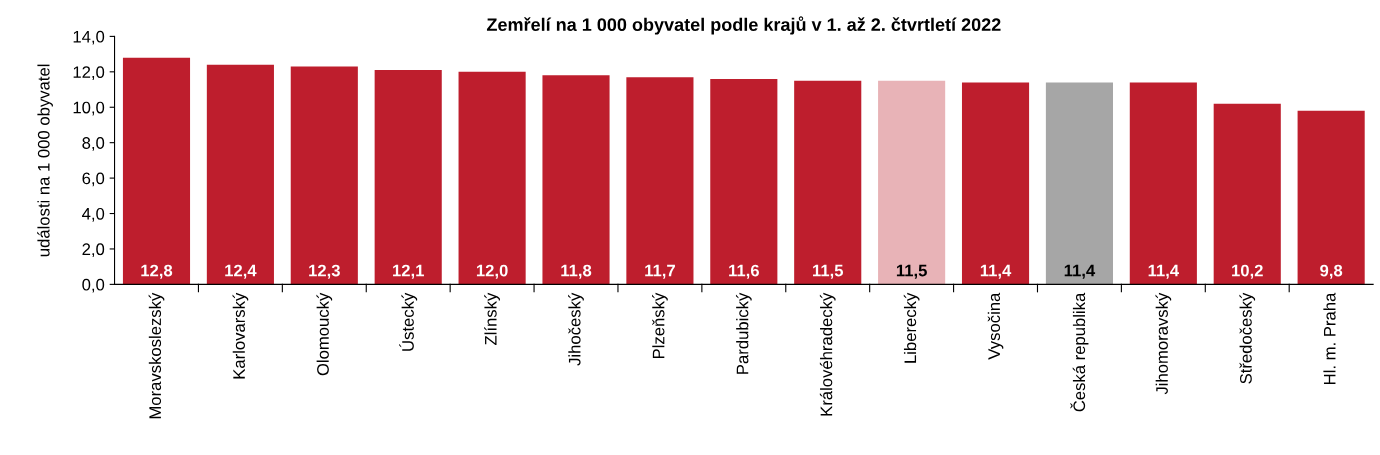 This screenshot has width=1380, height=455. Describe the element at coordinates (89, 108) in the screenshot. I see `y-tick-label: 10,0` at that location.